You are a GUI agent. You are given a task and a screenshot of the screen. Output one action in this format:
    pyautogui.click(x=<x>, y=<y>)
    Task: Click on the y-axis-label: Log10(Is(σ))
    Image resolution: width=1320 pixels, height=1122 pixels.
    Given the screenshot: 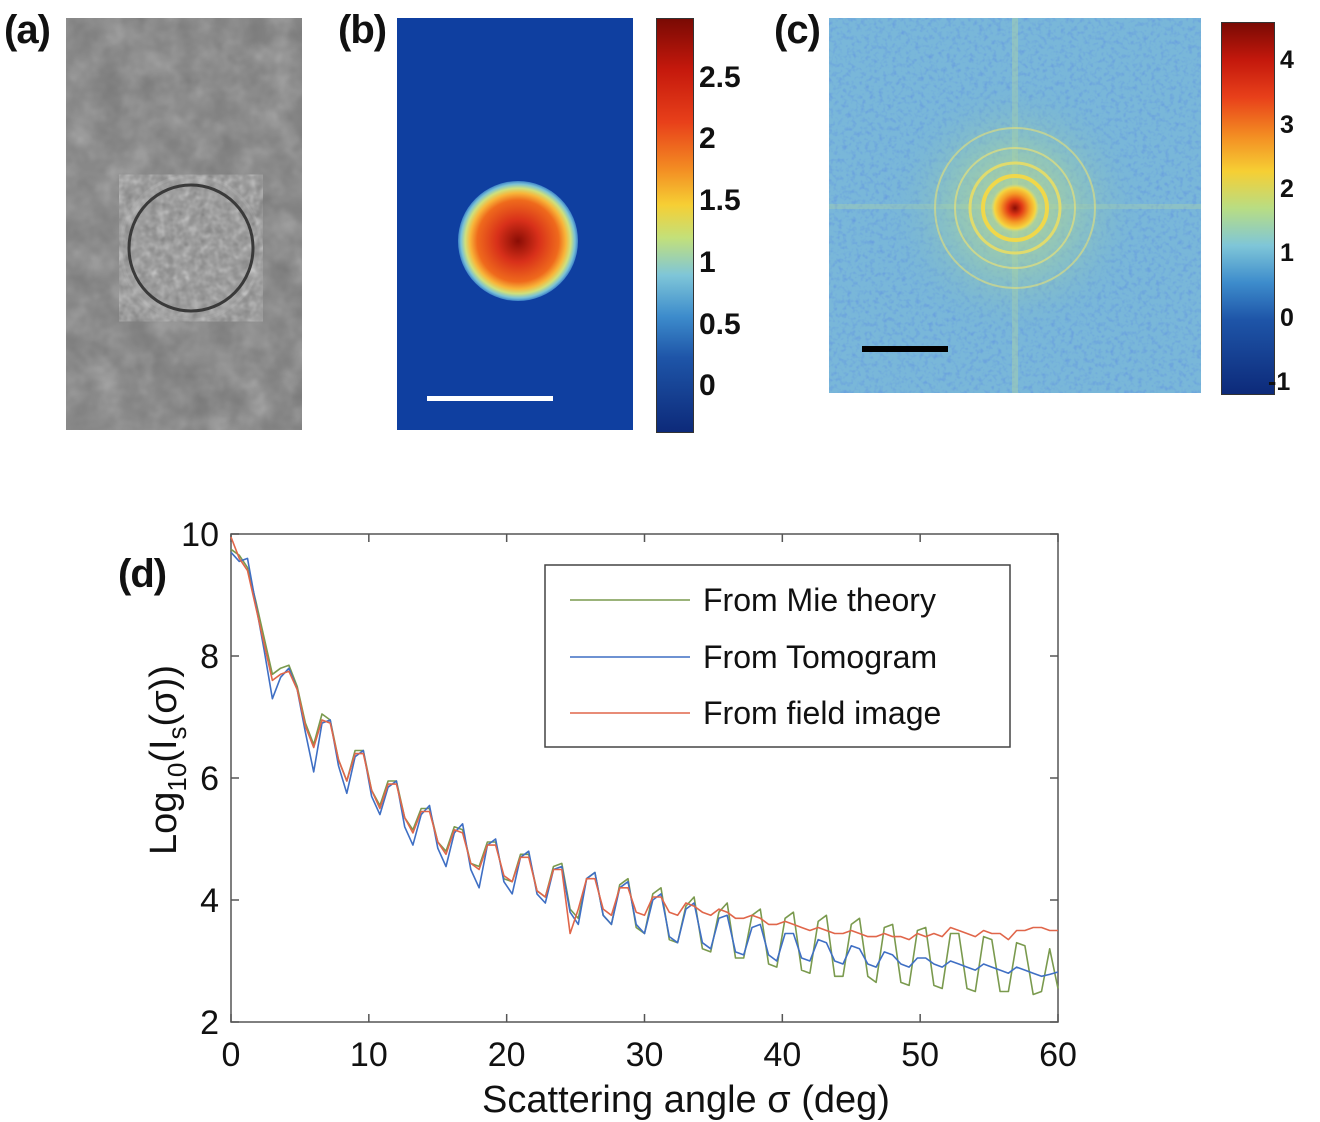 What is the action you would take?
    pyautogui.click(x=167, y=760)
    